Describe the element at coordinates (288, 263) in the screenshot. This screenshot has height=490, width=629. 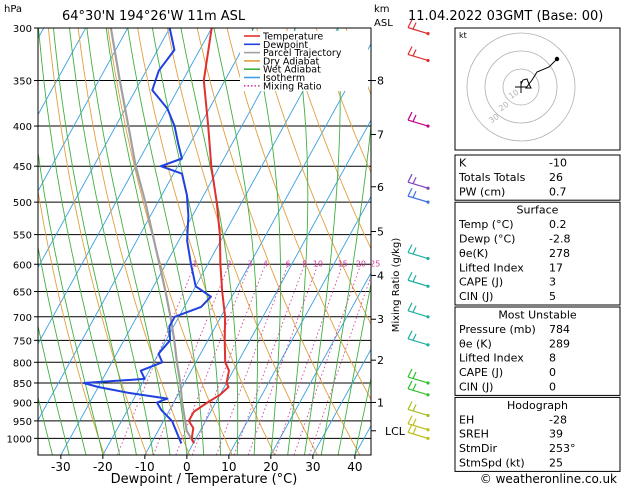
I see `mixing-ratio-label: 6` at that location.